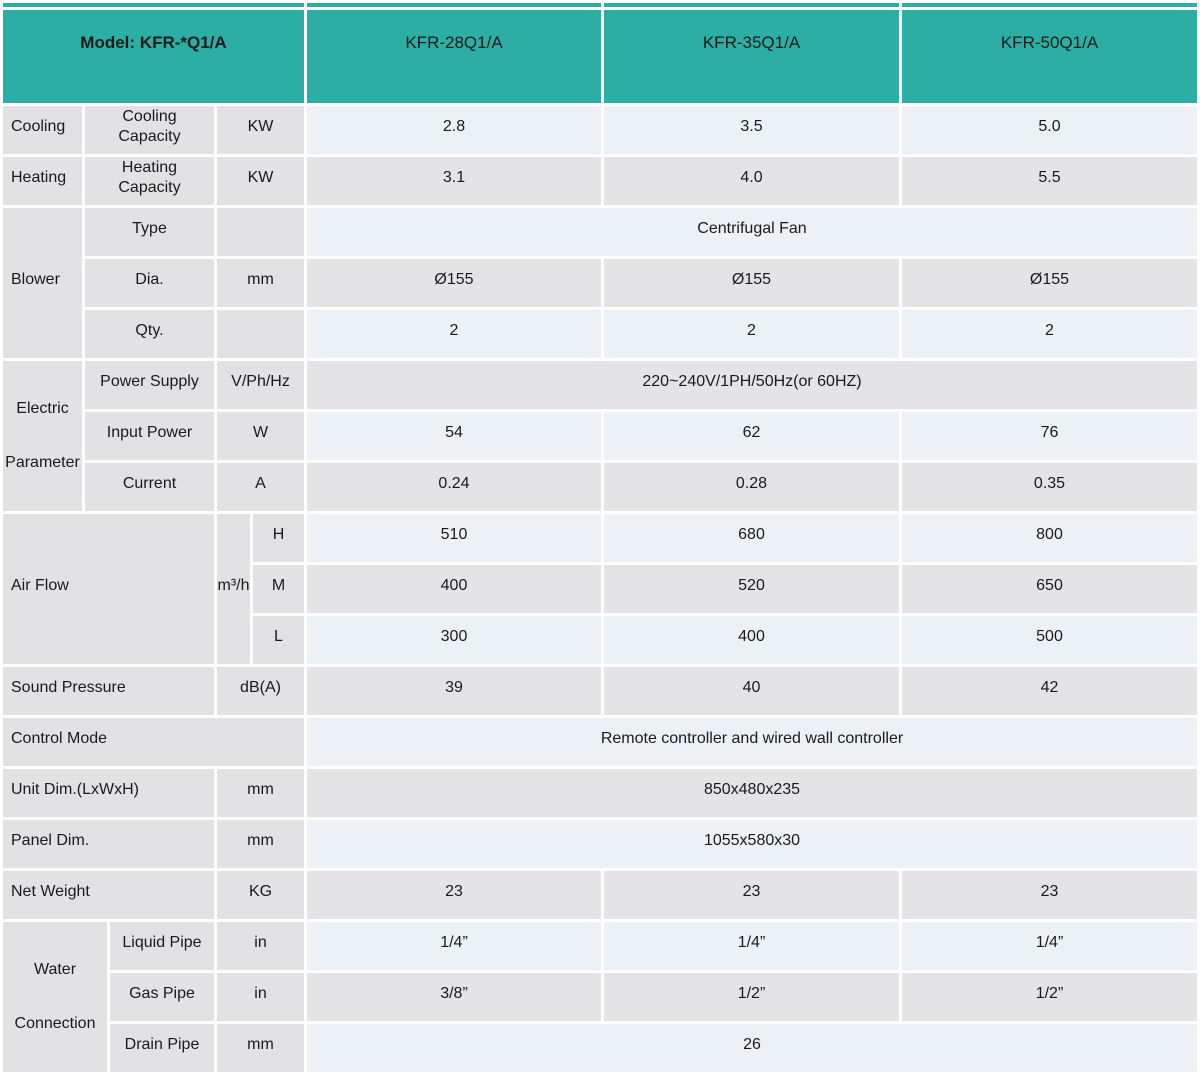 The height and width of the screenshot is (1085, 1200). What do you see at coordinates (278, 640) in the screenshot?
I see `cell-airflow-l-label: L` at bounding box center [278, 640].